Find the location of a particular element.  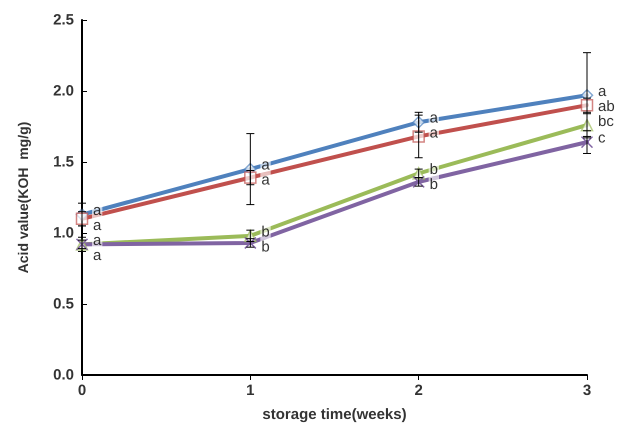

annotation: ab is located at coordinates (606, 106).